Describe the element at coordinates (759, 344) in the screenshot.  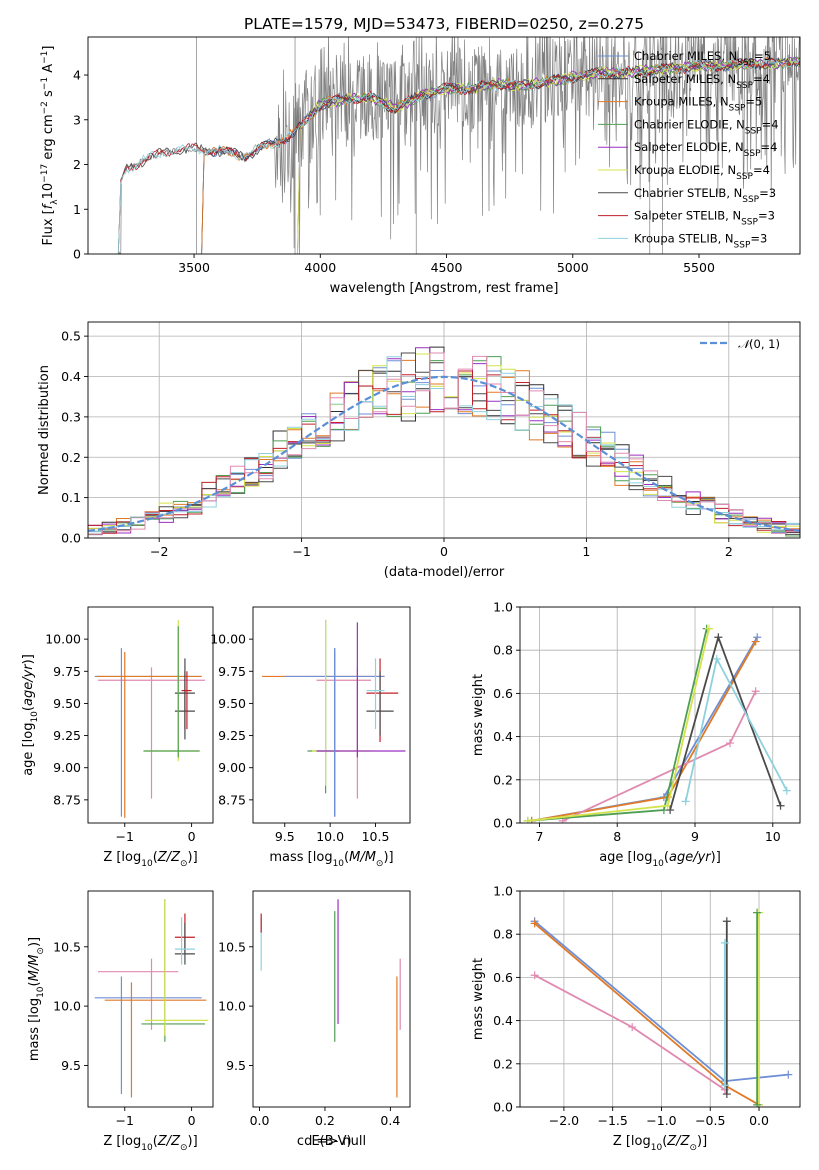
I see `legend-label: 𝒩(0, 1)` at that location.